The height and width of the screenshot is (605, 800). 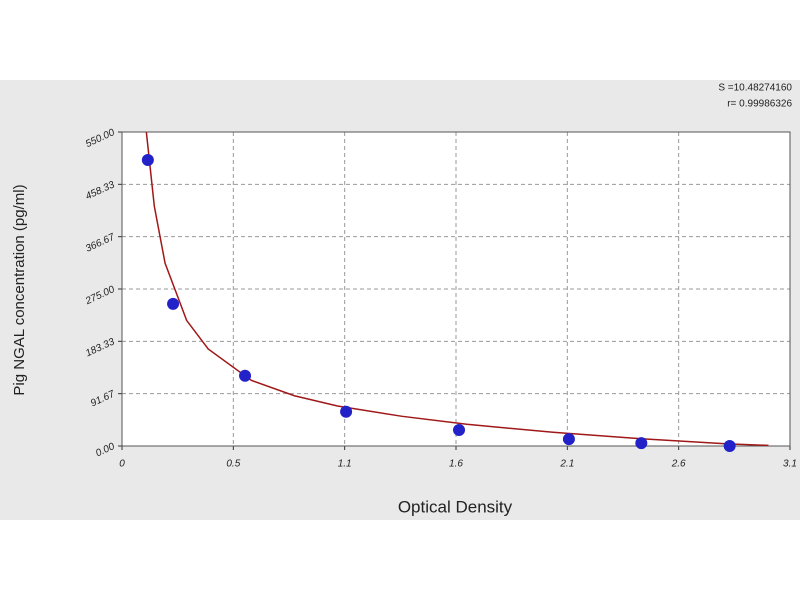 I want to click on x-tick-label: 3.1, so click(x=790, y=464).